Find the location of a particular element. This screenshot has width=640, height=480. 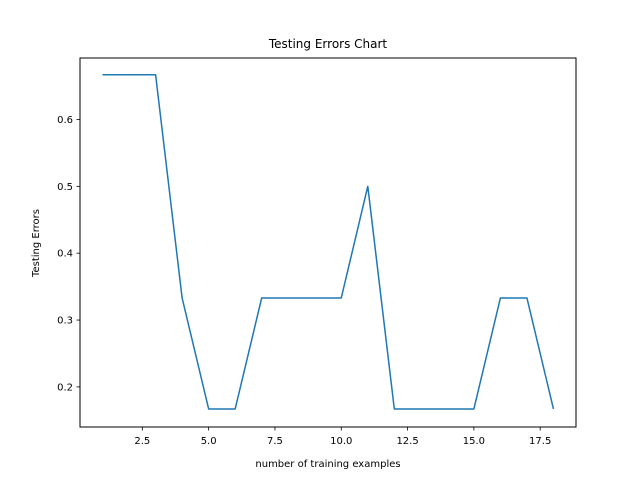

x-axis-label: number of training examples is located at coordinates (327, 464).